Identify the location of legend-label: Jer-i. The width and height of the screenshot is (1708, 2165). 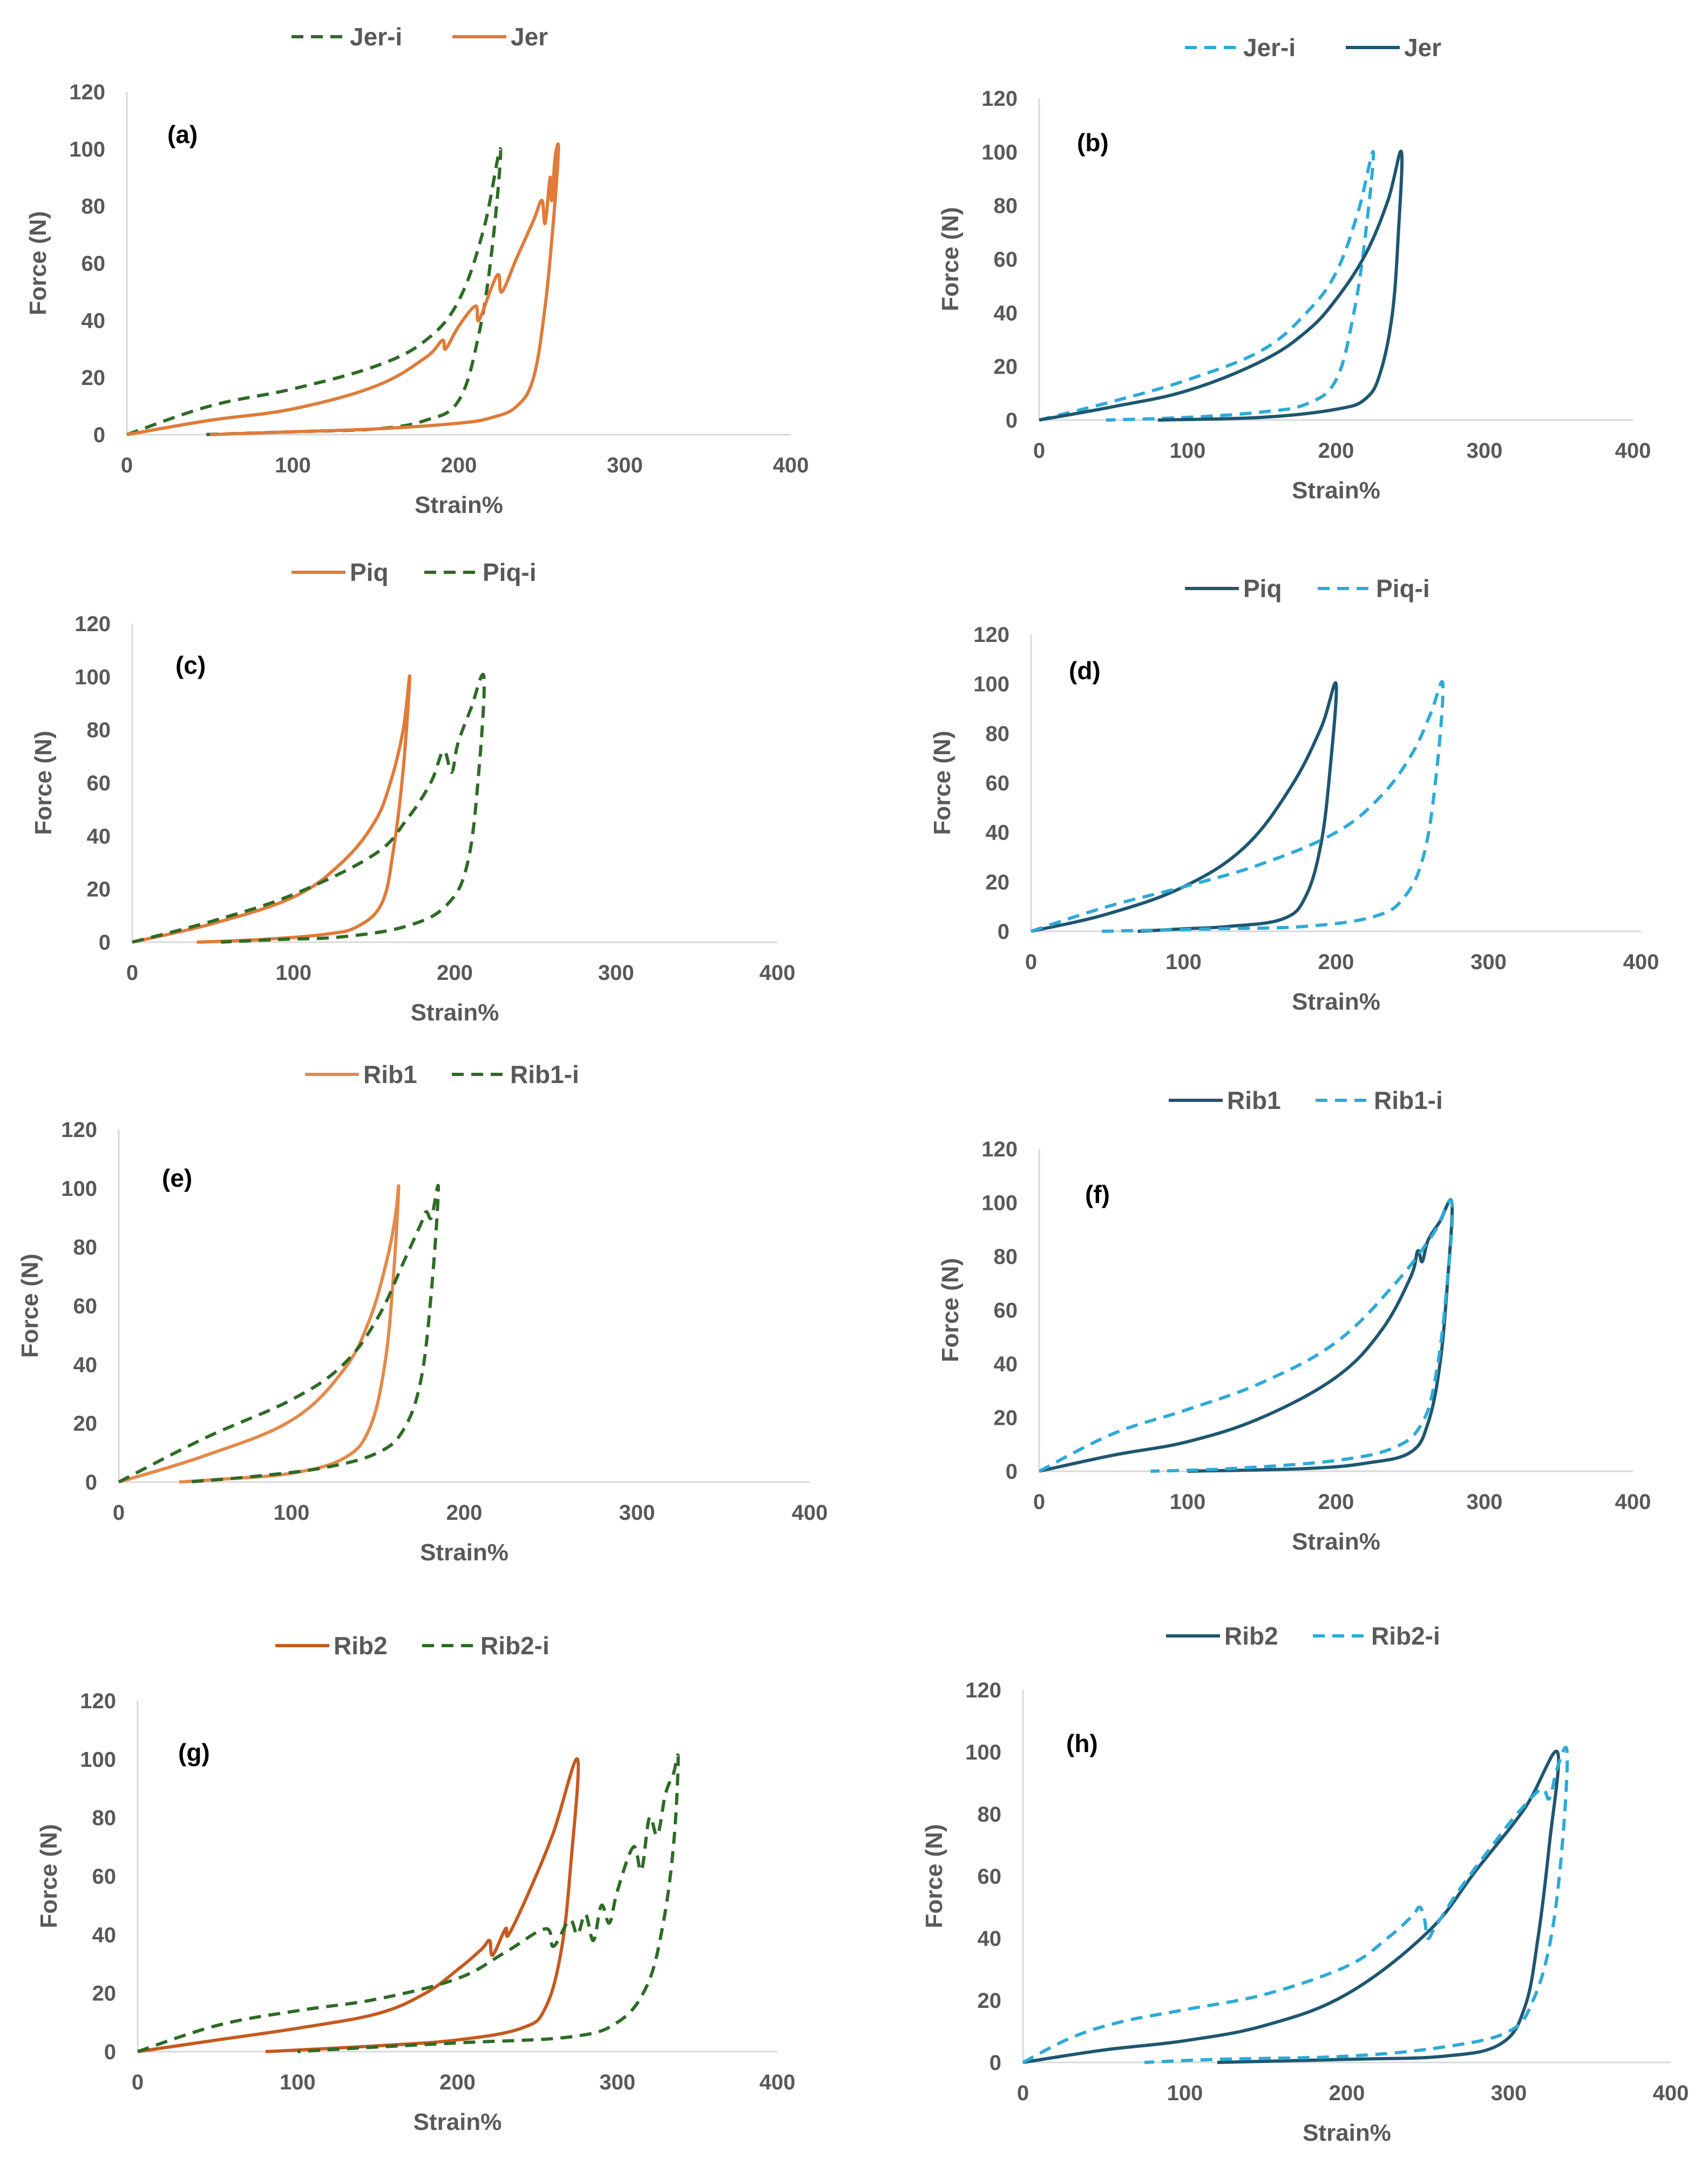
(376, 37).